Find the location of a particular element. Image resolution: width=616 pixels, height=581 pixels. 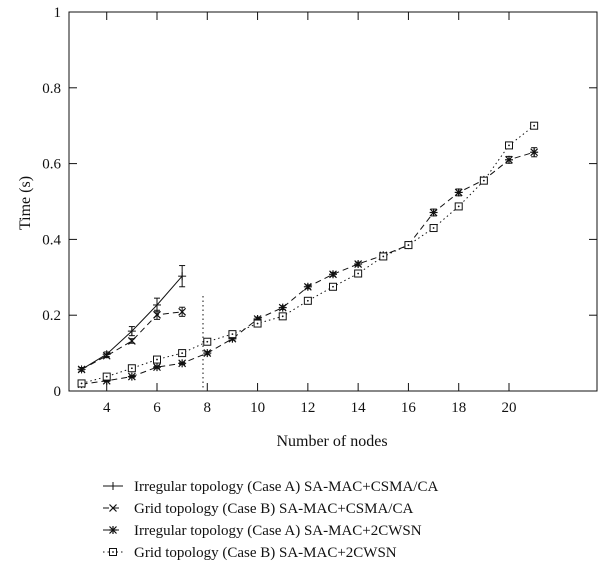

x-tick-label: 16 is located at coordinates (409, 408).